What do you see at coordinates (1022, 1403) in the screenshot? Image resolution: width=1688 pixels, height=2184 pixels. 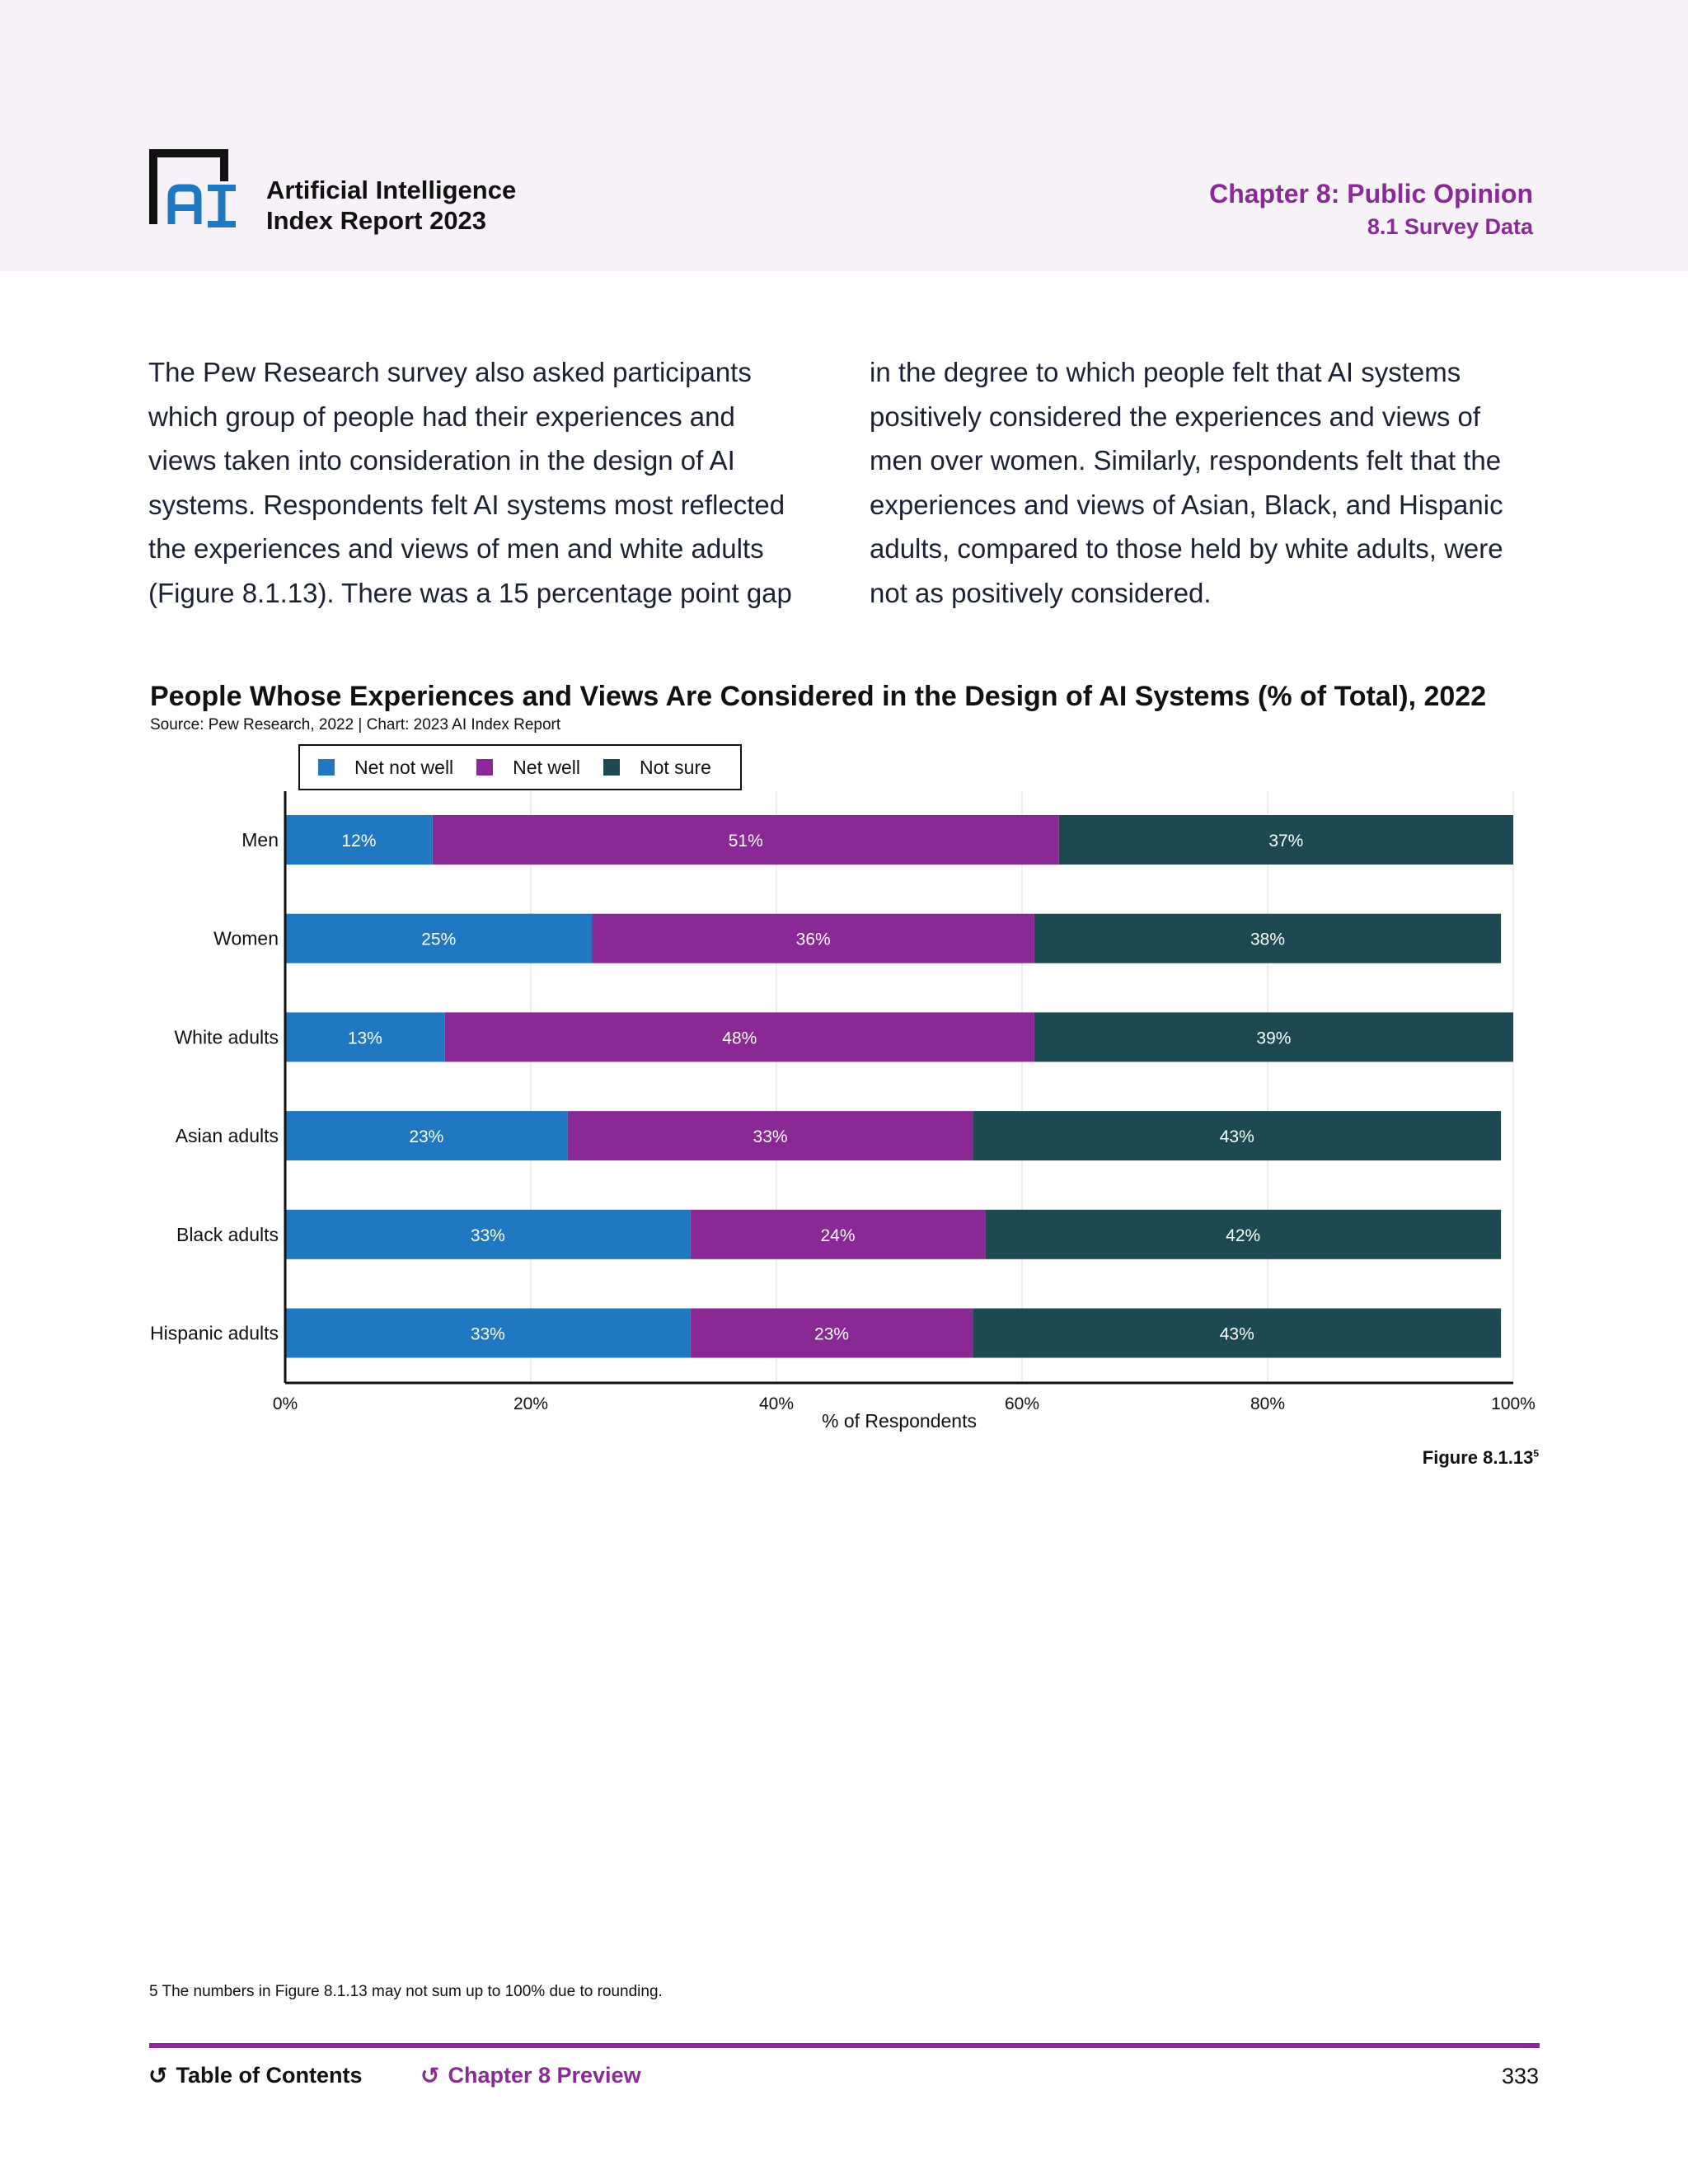 I see `x-tick-label: 60%` at bounding box center [1022, 1403].